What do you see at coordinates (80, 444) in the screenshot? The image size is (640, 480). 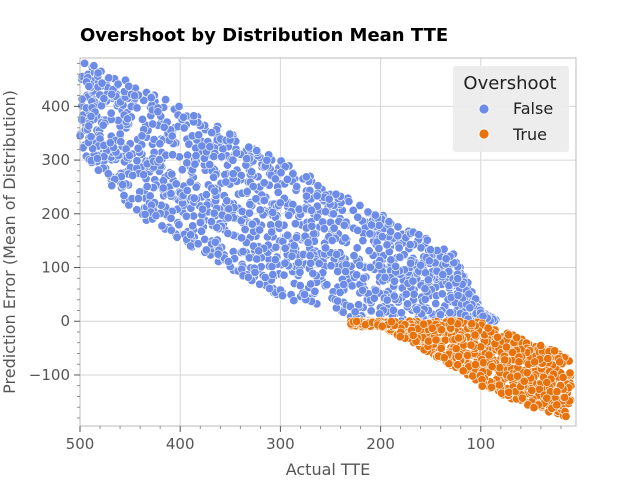 I see `x-tick-label: 500` at bounding box center [80, 444].